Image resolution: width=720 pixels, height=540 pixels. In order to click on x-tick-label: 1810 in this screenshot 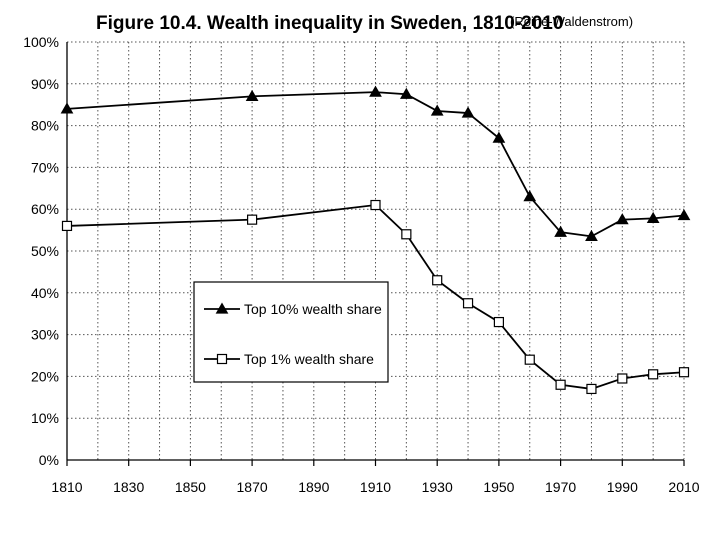, I will do `click(66, 487)`.